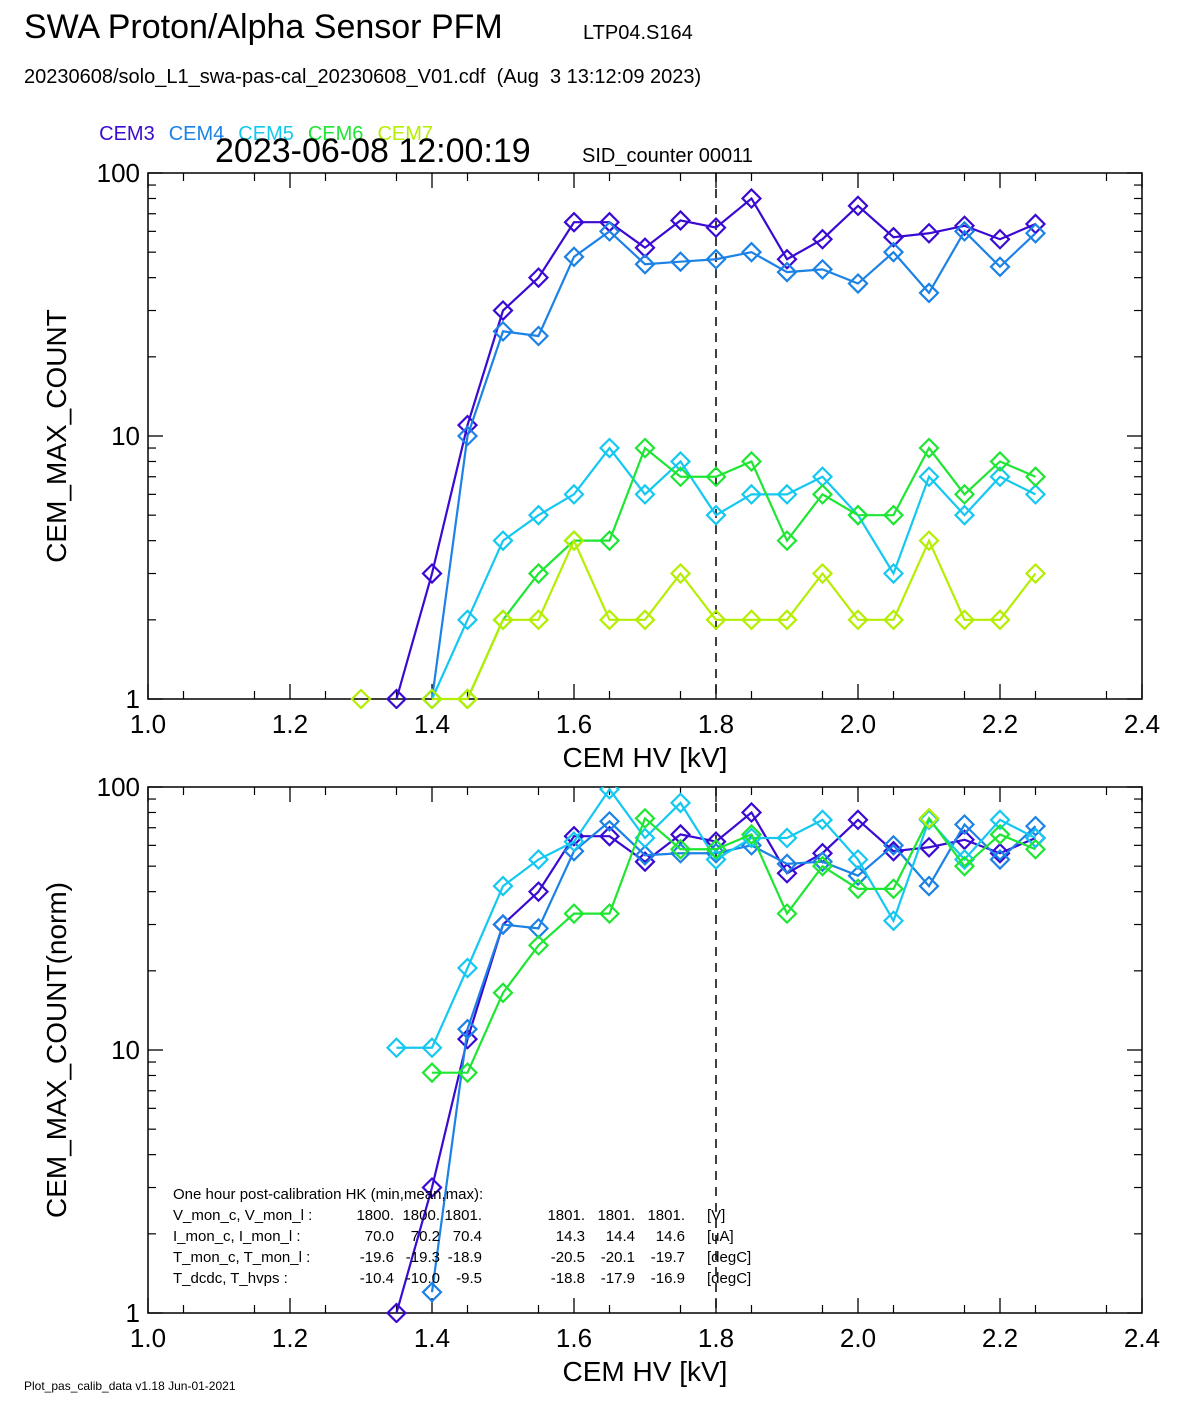 This screenshot has width=1201, height=1411. Describe the element at coordinates (465, 1257) in the screenshot. I see `hk-value: -18.9` at that location.